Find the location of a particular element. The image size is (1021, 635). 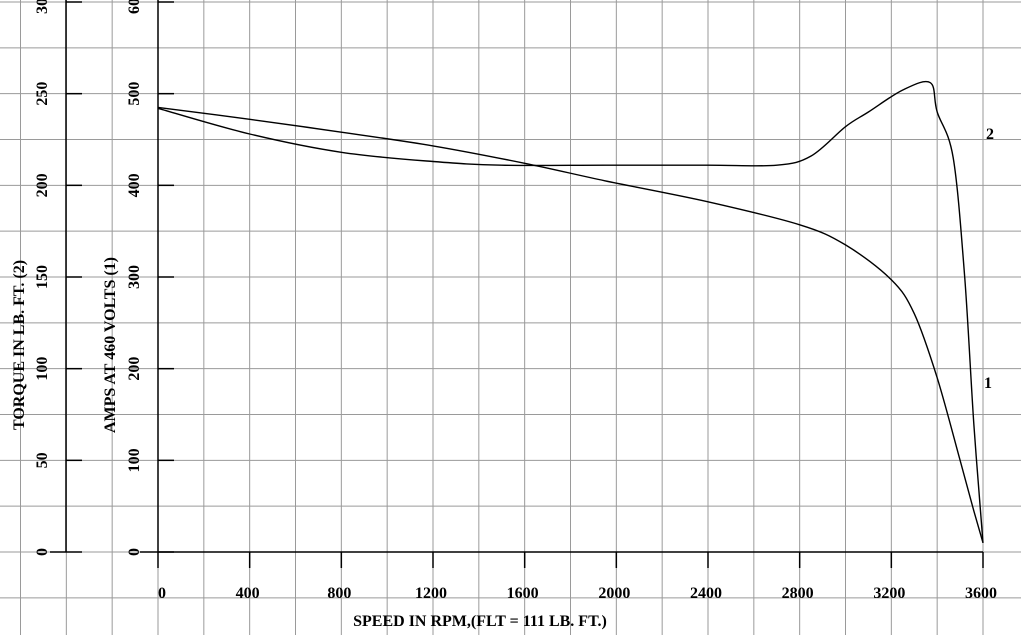

x-tick-label: 2800 is located at coordinates (798, 593).